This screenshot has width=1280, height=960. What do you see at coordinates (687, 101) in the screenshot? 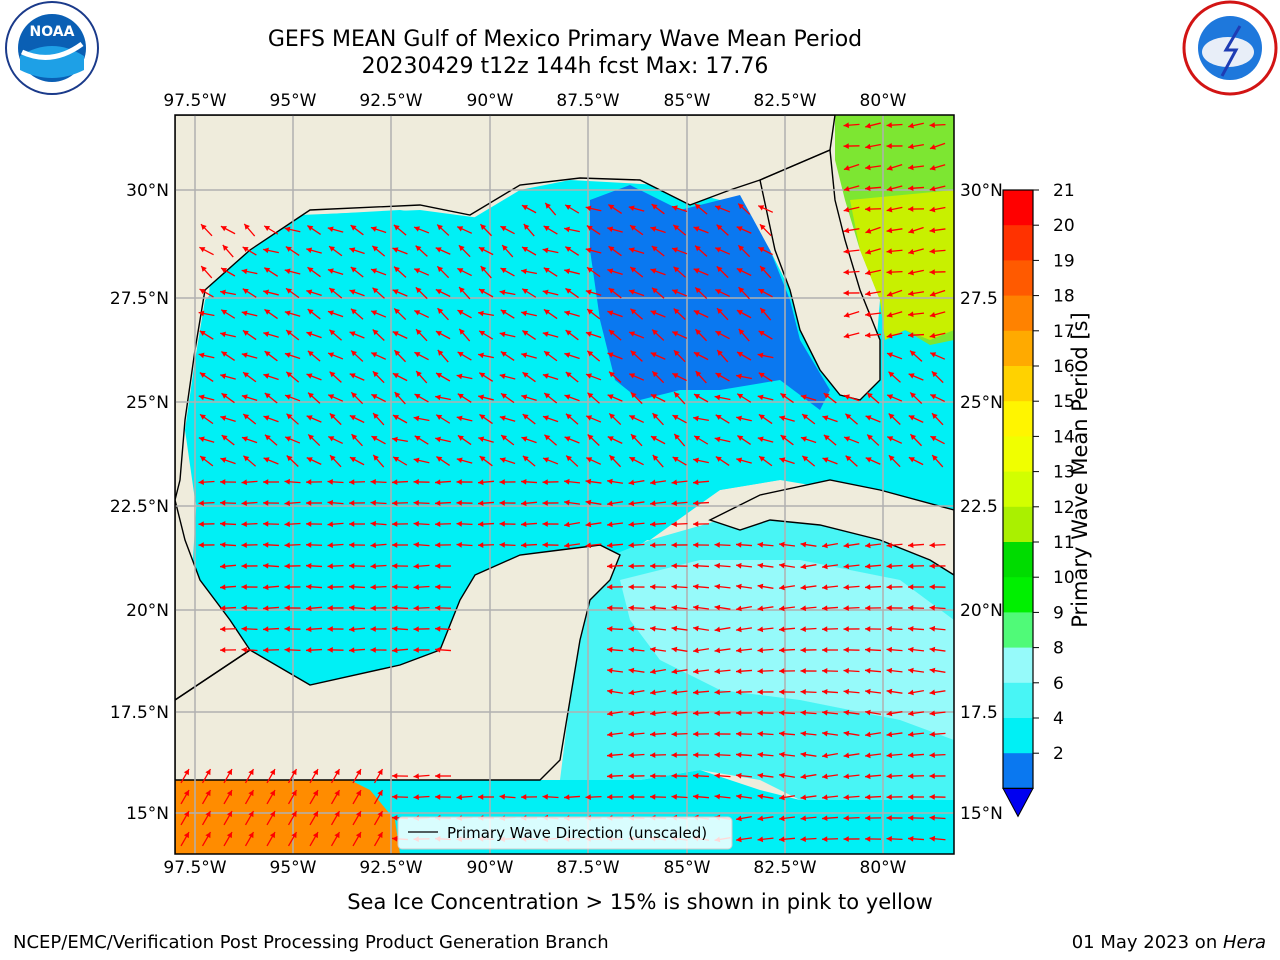
I see `lon-label-top: 85°W` at bounding box center [687, 101].